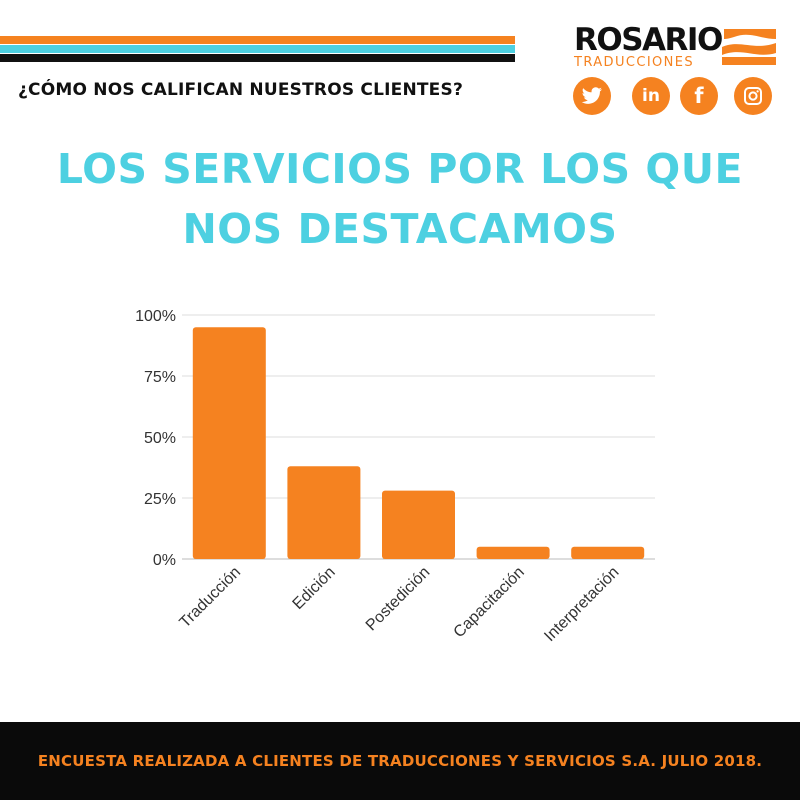  I want to click on black-stripe, so click(257, 58).